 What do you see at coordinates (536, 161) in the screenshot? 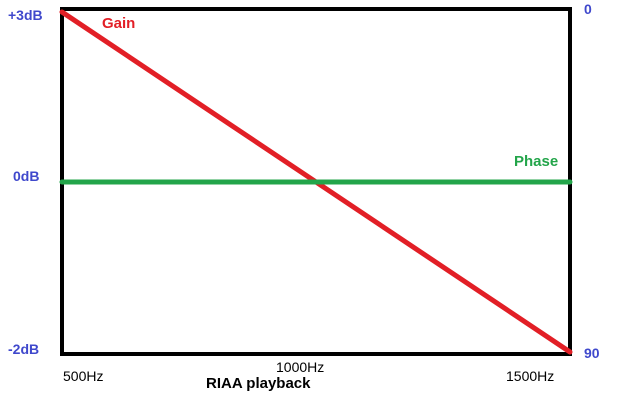
I see `series-label-phase: Phase` at bounding box center [536, 161].